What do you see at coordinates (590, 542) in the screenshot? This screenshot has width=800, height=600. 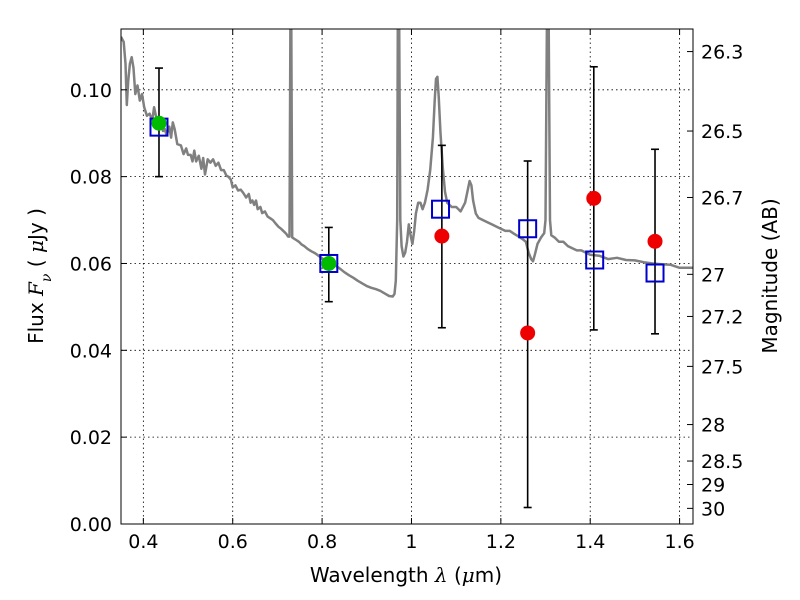 I see `x-tick-label: 1.4` at bounding box center [590, 542].